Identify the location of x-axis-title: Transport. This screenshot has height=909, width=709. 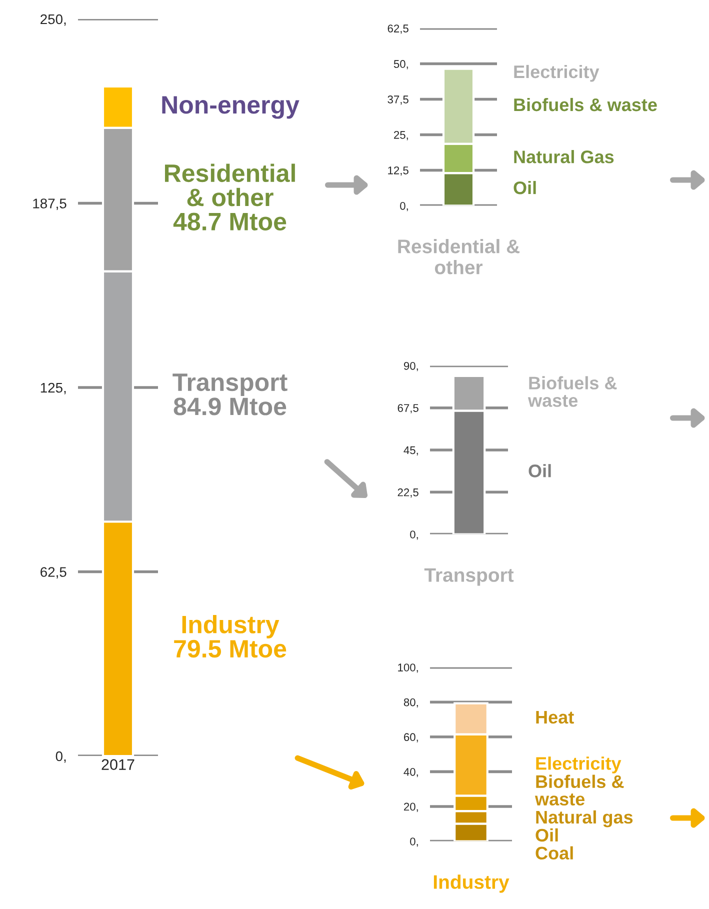
(469, 577).